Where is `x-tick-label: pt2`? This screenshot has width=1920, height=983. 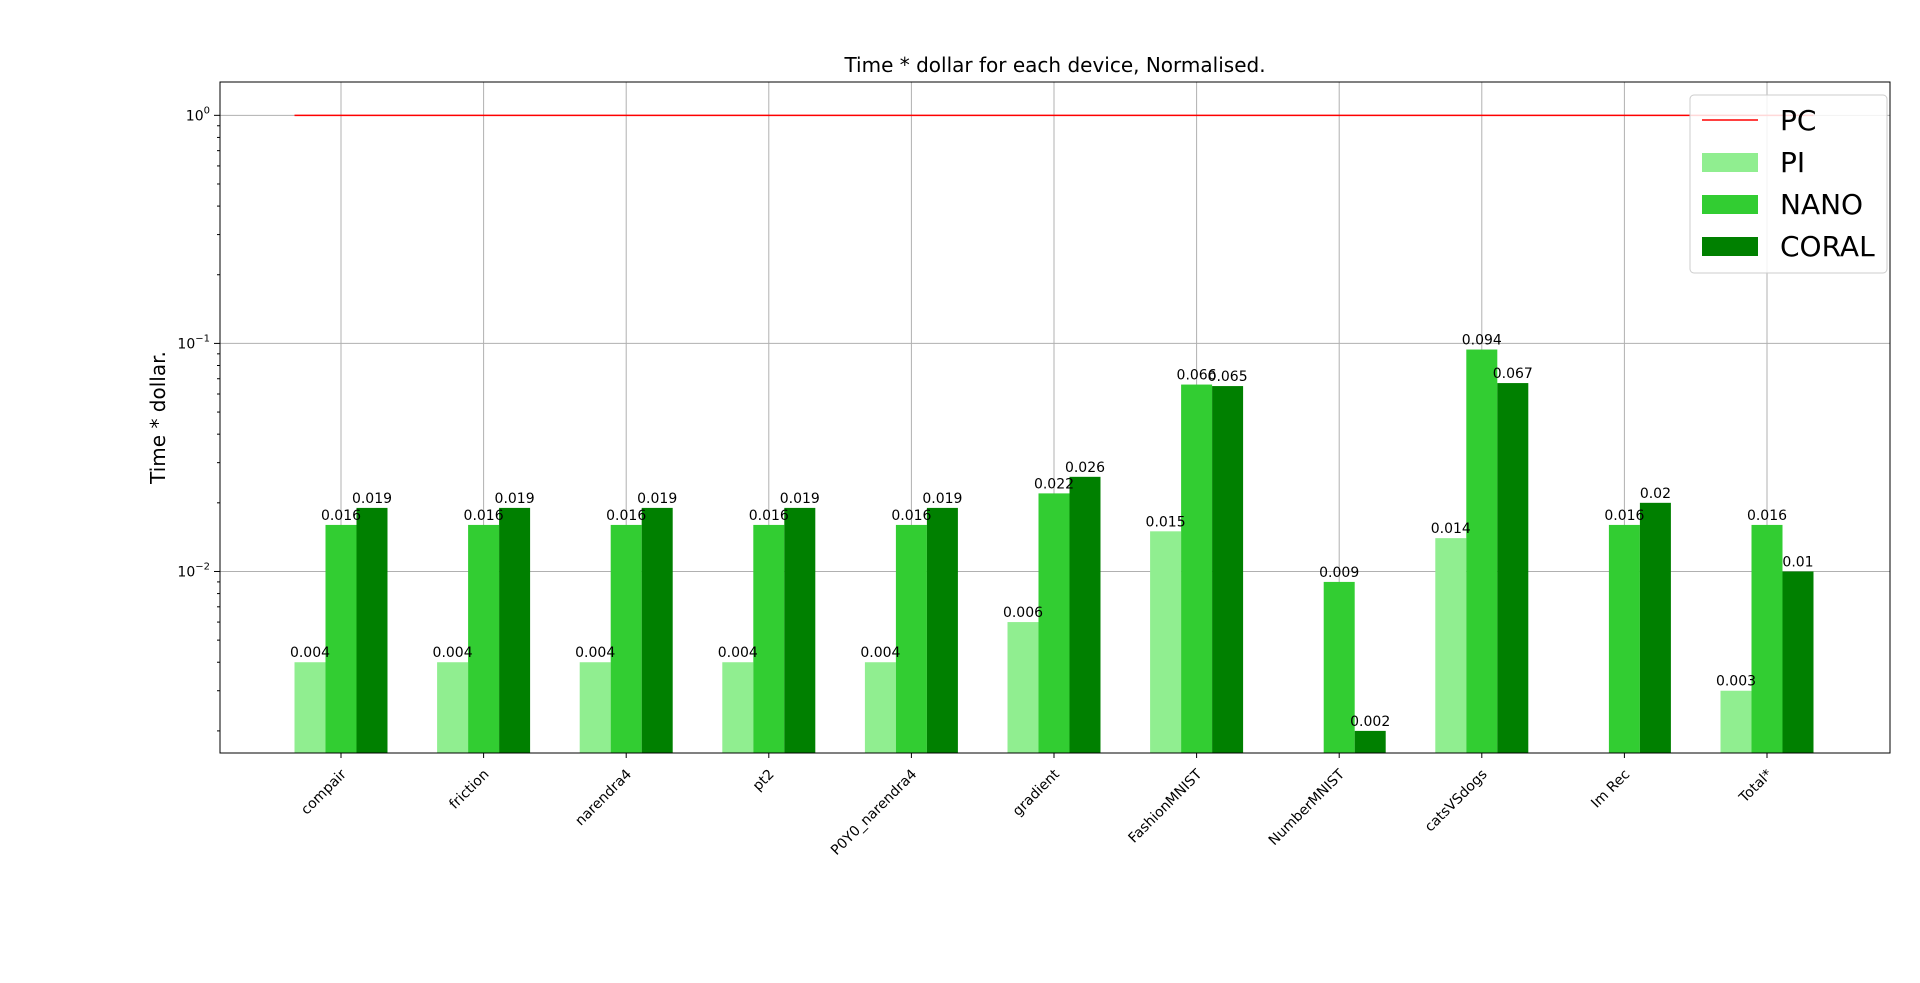
x-tick-label: pt2 is located at coordinates (764, 781).